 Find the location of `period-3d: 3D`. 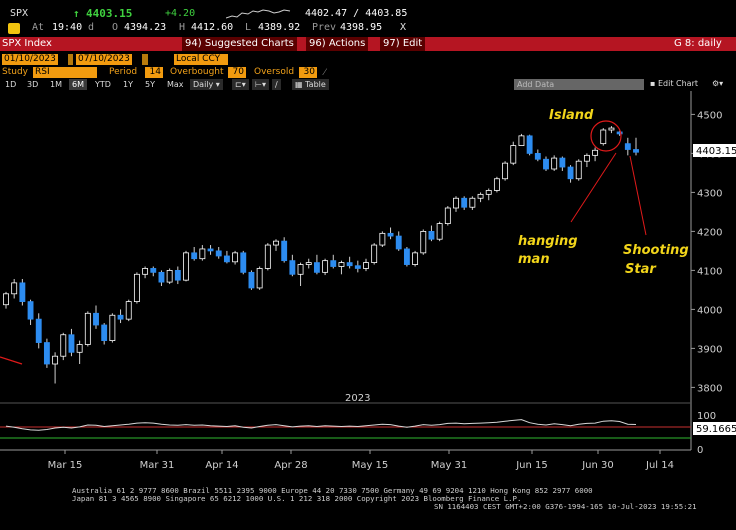

period-3d: 3D is located at coordinates (33, 84).